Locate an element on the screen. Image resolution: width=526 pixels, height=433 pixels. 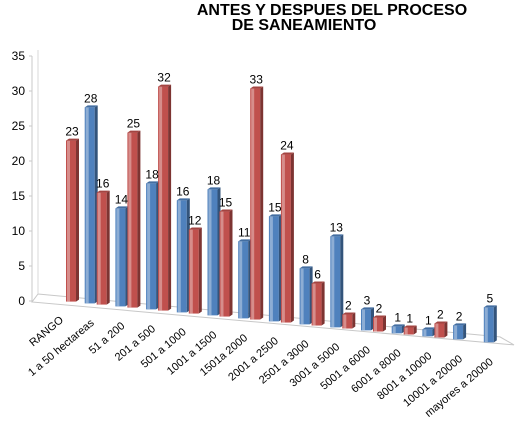
data-label: 13 is located at coordinates (337, 227).